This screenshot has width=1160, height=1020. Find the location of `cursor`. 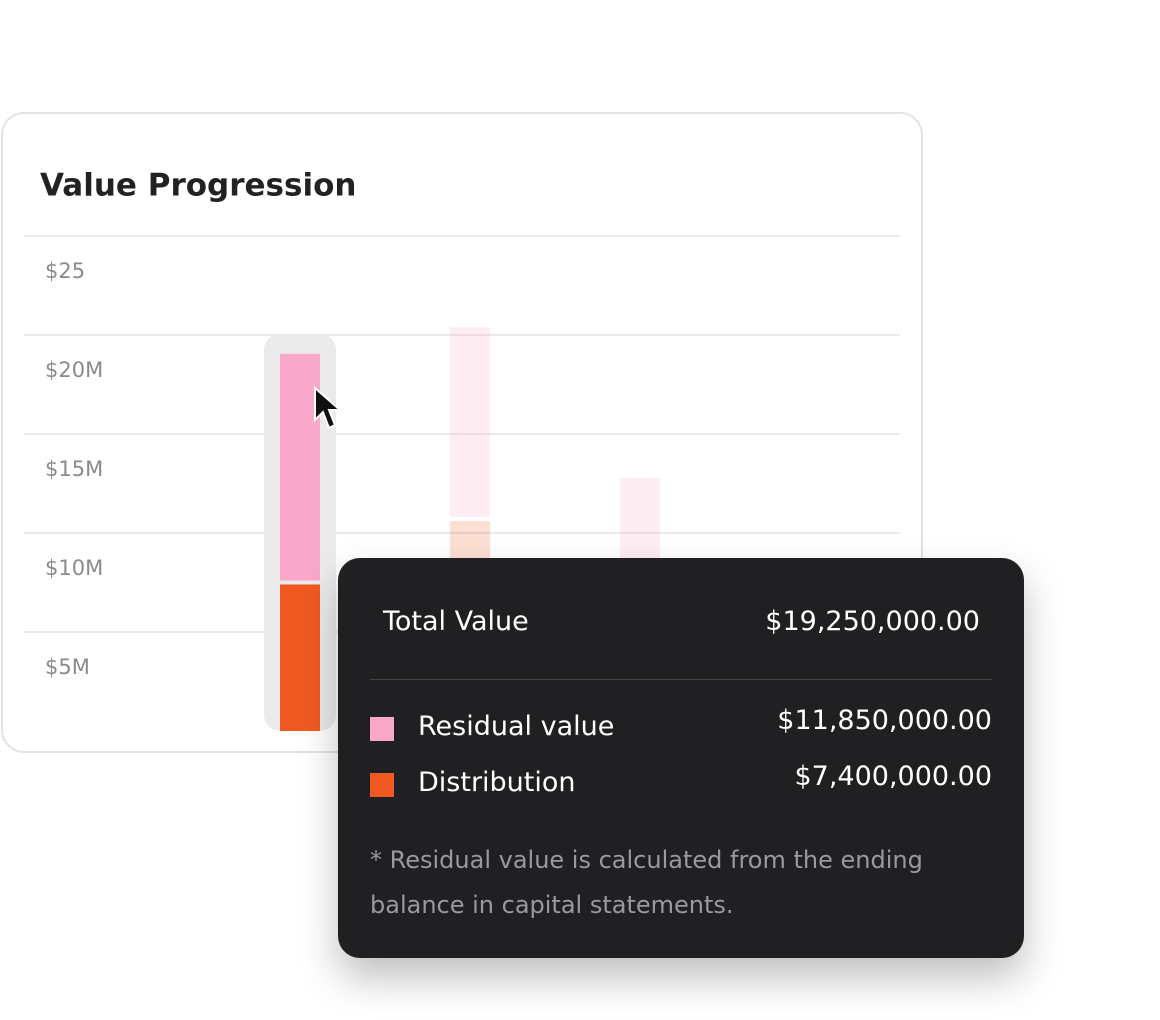

cursor is located at coordinates (328, 407).